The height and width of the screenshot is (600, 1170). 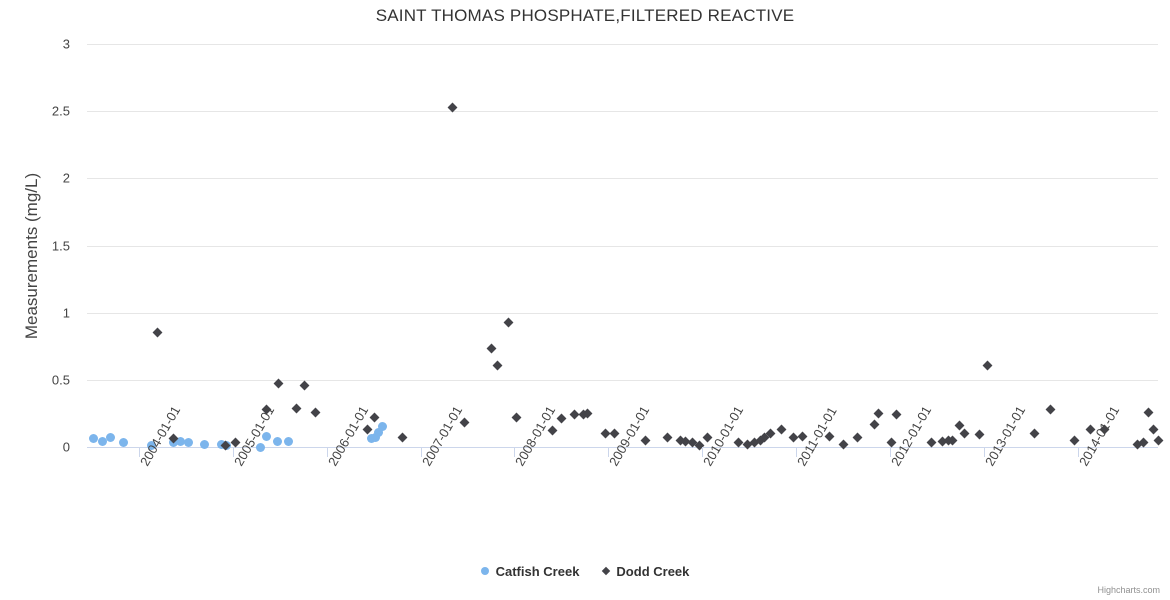 I want to click on legend-item-dodd: Dodd Creek, so click(x=646, y=571).